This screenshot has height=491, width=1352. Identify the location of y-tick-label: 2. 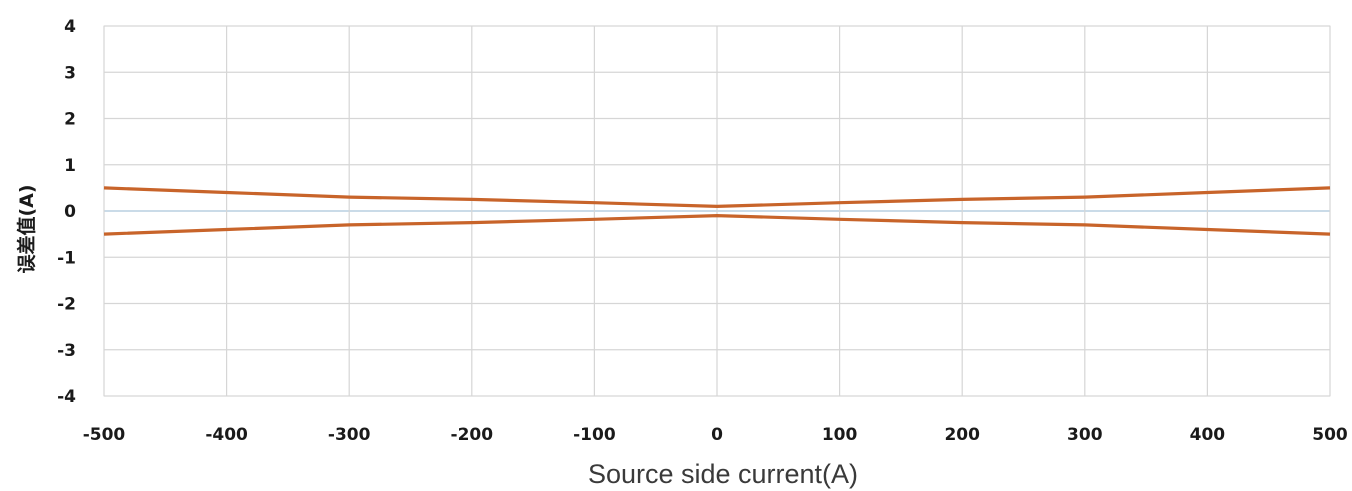
(70, 120).